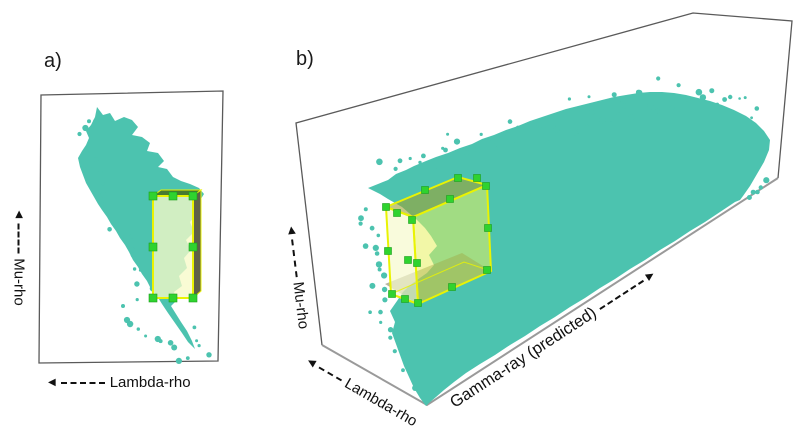  Describe the element at coordinates (119, 382) in the screenshot. I see `panel-a-x-axis-label: ◀ Lambda-rho` at that location.